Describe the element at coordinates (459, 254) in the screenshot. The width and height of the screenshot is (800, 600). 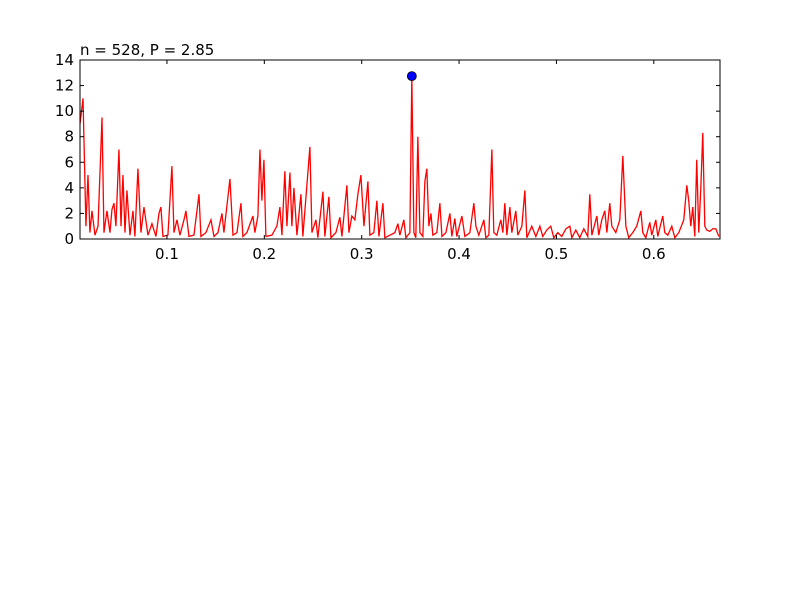
I see `x-tick-label: 0.4` at that location.